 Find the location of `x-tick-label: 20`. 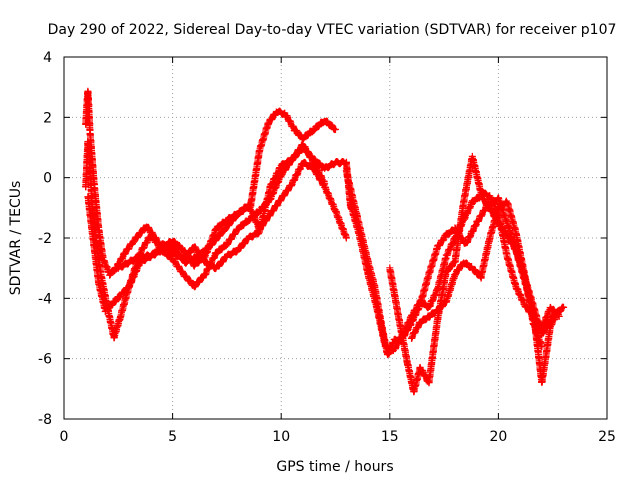

x-tick-label: 20 is located at coordinates (498, 437).